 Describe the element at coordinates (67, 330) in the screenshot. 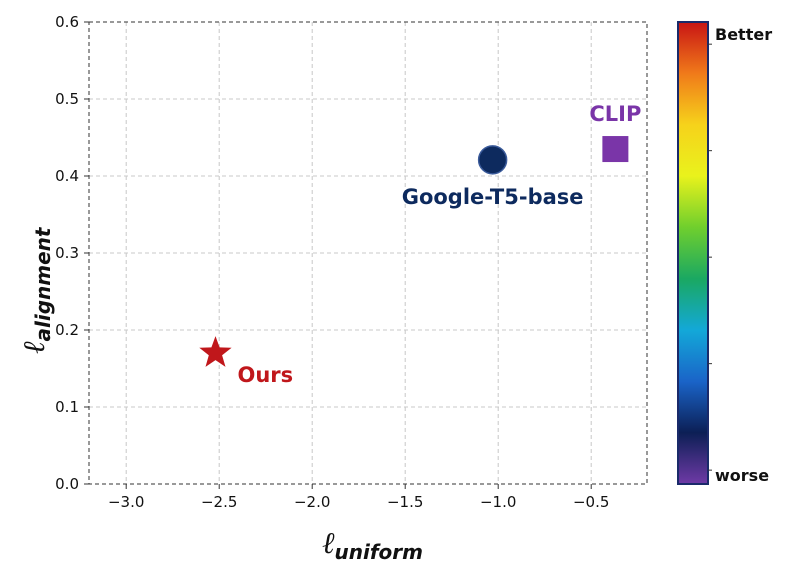

I see `y-tick-label: 0.2` at that location.